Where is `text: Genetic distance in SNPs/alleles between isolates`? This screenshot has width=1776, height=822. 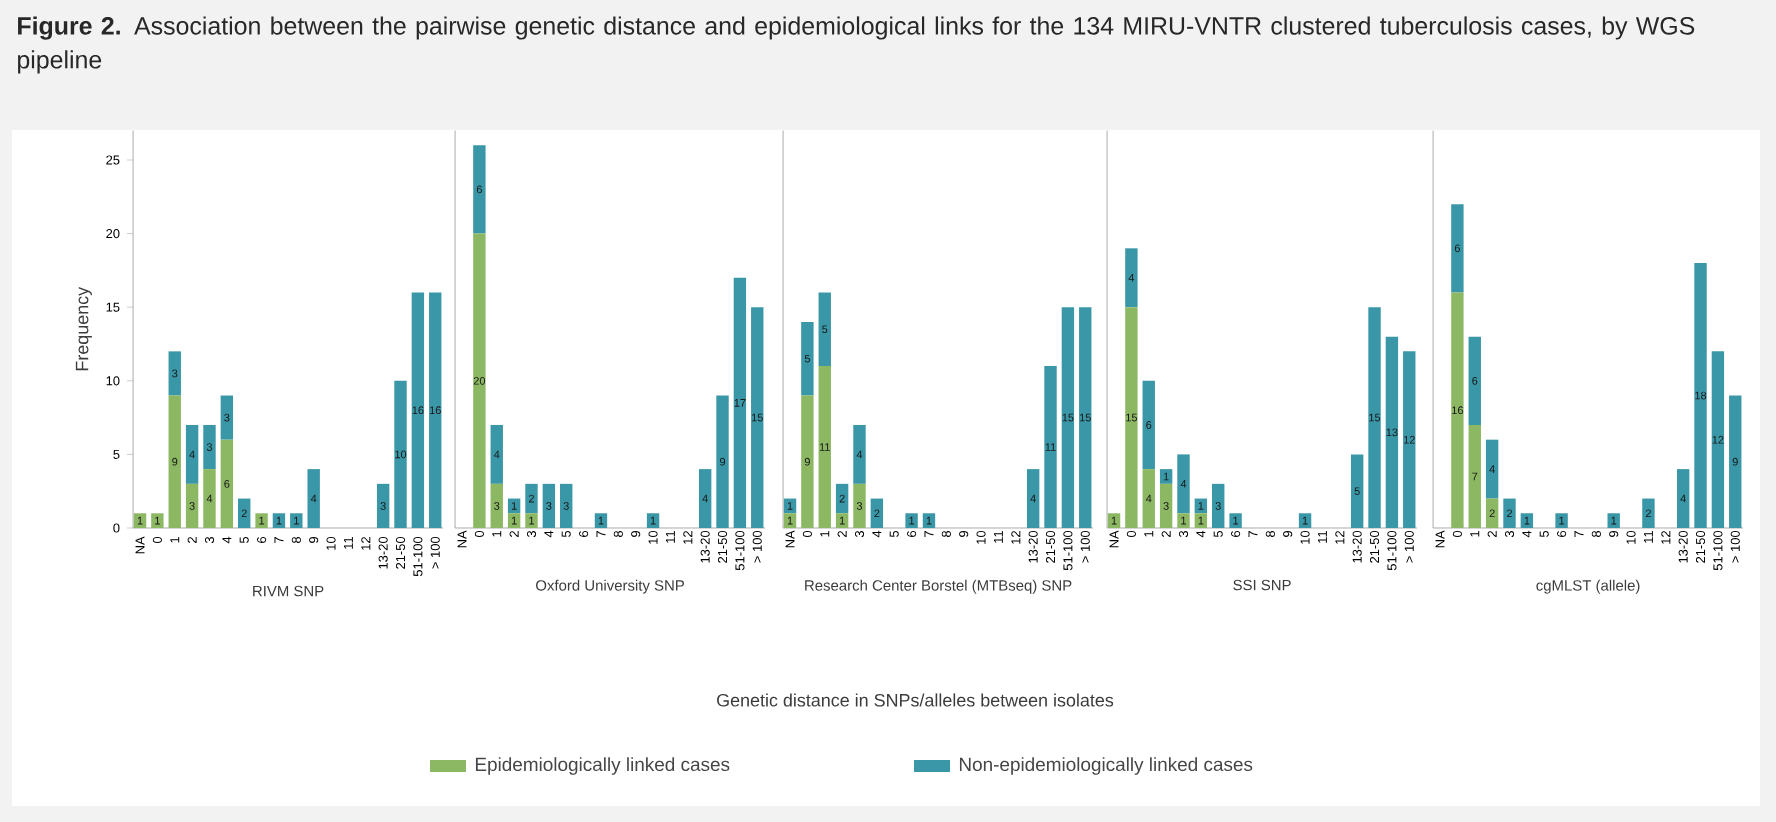
text: Genetic distance in SNPs/alleles between isolates is located at coordinates (915, 700).